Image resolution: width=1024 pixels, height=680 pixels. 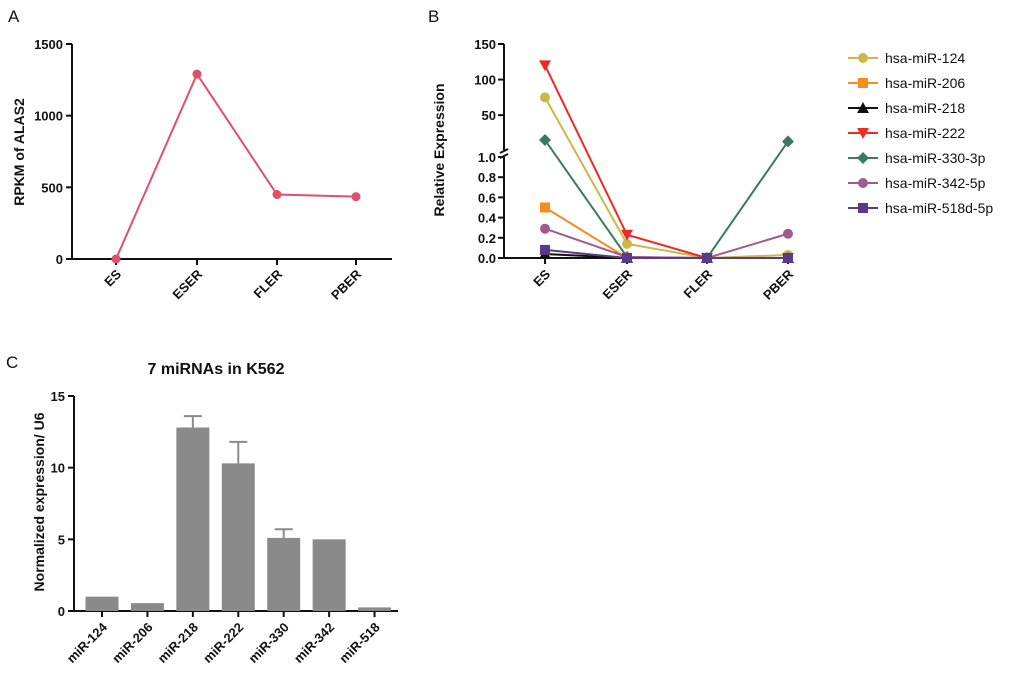 What do you see at coordinates (487, 197) in the screenshot?
I see `panel-b-y-tick-label: 0.6` at bounding box center [487, 197].